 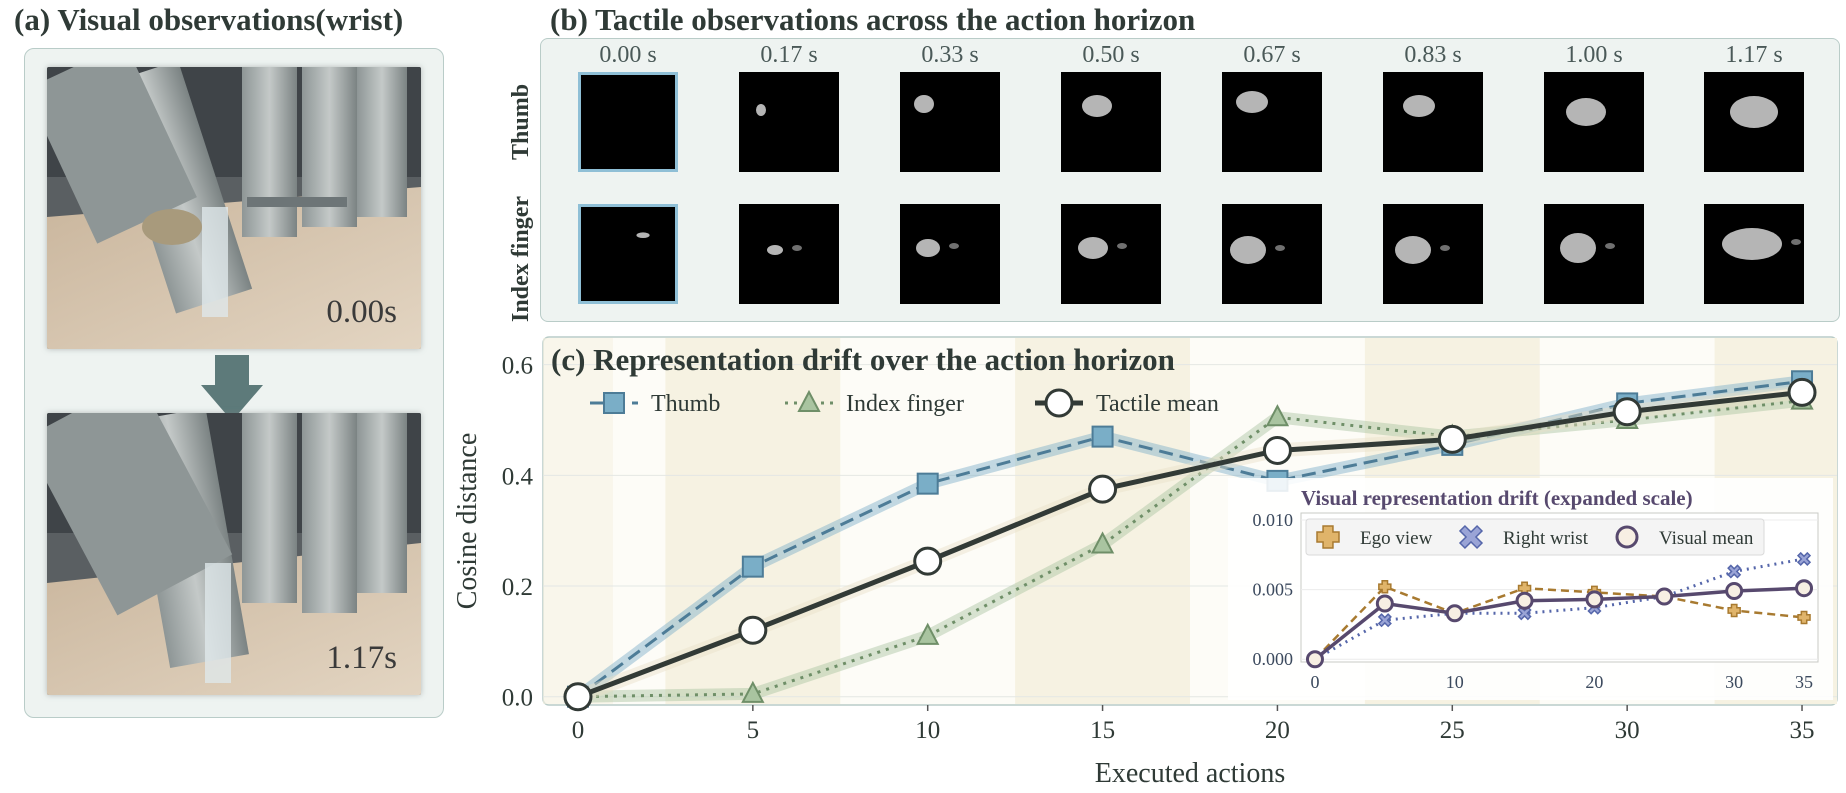 What do you see at coordinates (1157, 404) in the screenshot?
I see `legend-label: Tactile mean` at bounding box center [1157, 404].